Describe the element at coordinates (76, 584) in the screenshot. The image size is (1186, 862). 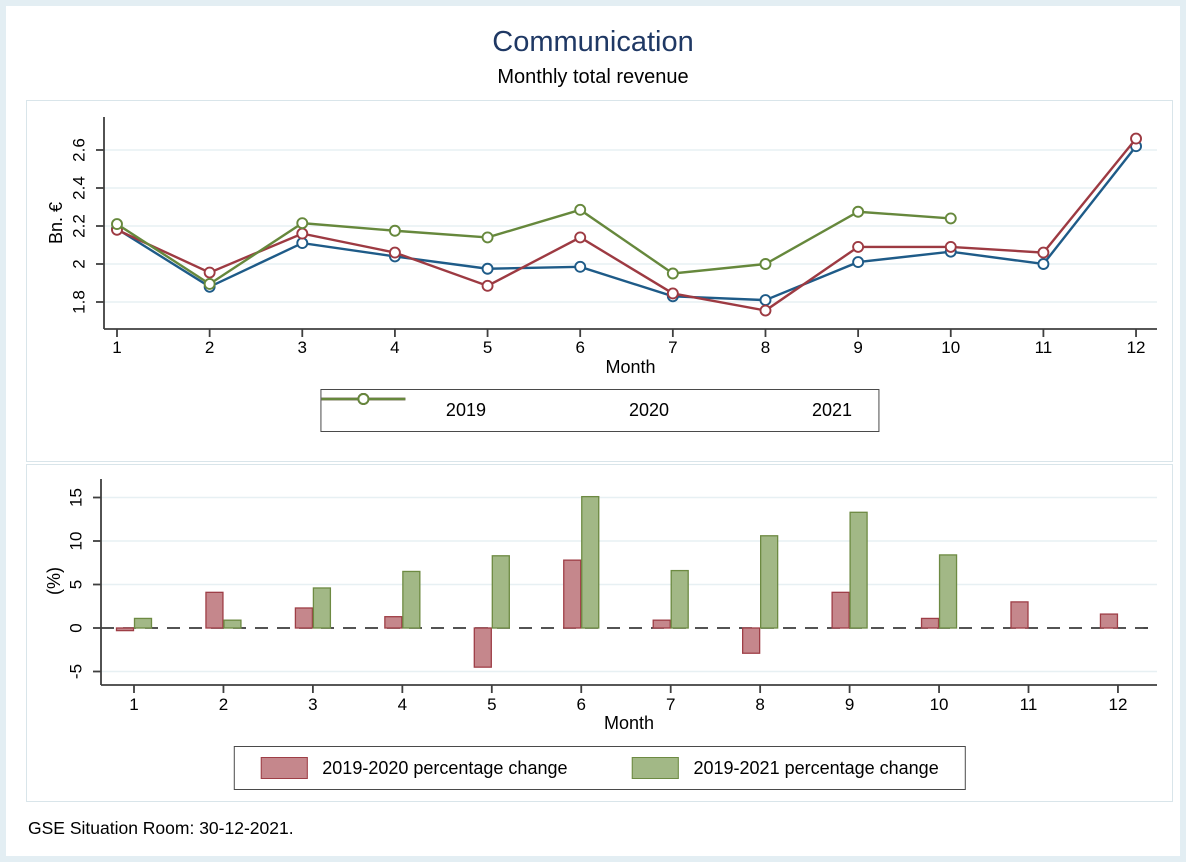
I see `y-tick-label: 5` at that location.